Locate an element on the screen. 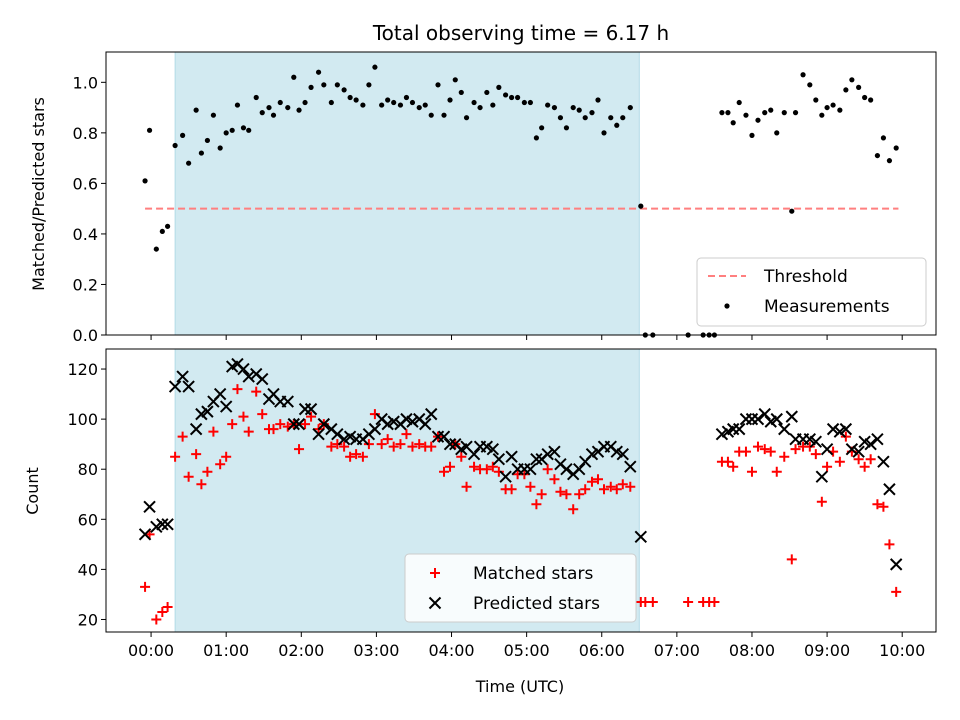 This screenshot has width=960, height=720. x-tick-label: 10:00 is located at coordinates (902, 650).